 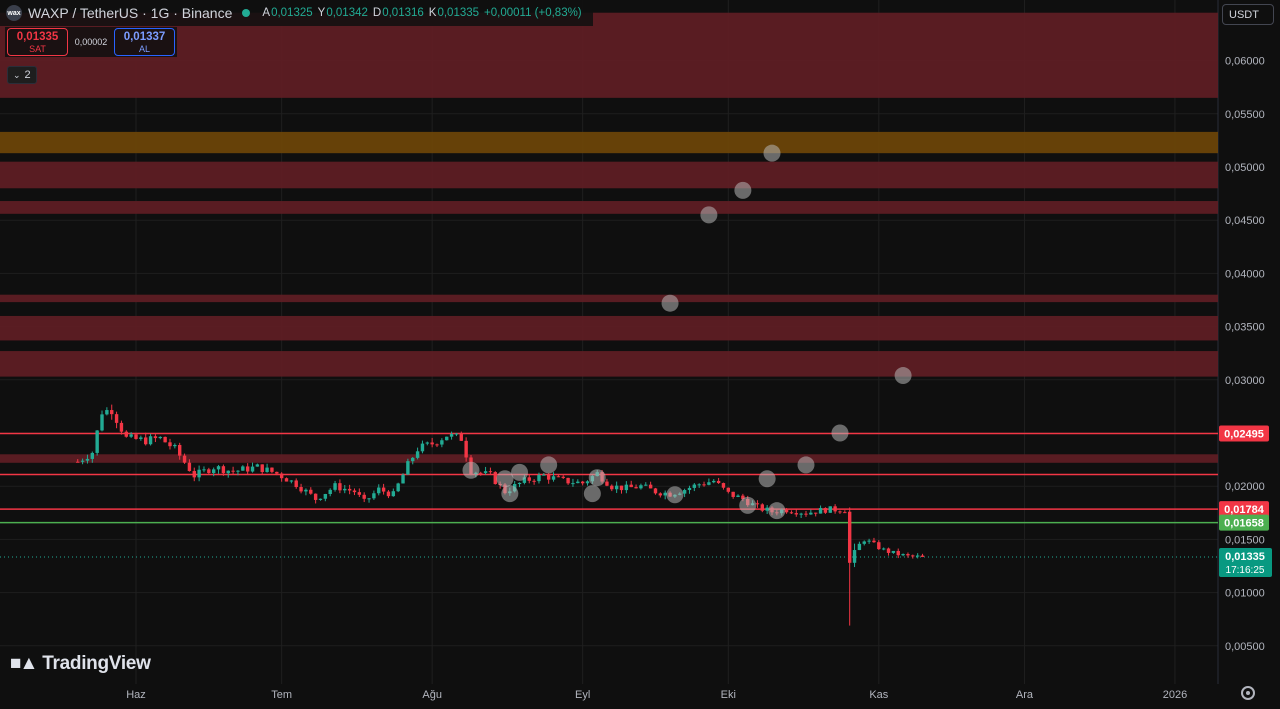 What do you see at coordinates (1245, 540) in the screenshot?
I see `price-tick-label: 0,01500` at bounding box center [1245, 540].